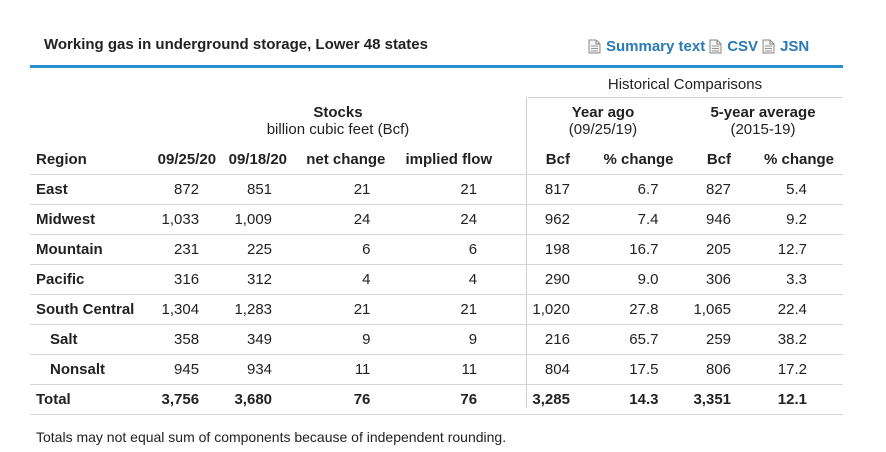 The image size is (886, 452). Describe the element at coordinates (187, 219) in the screenshot. I see `value-cell: 1,033` at that location.